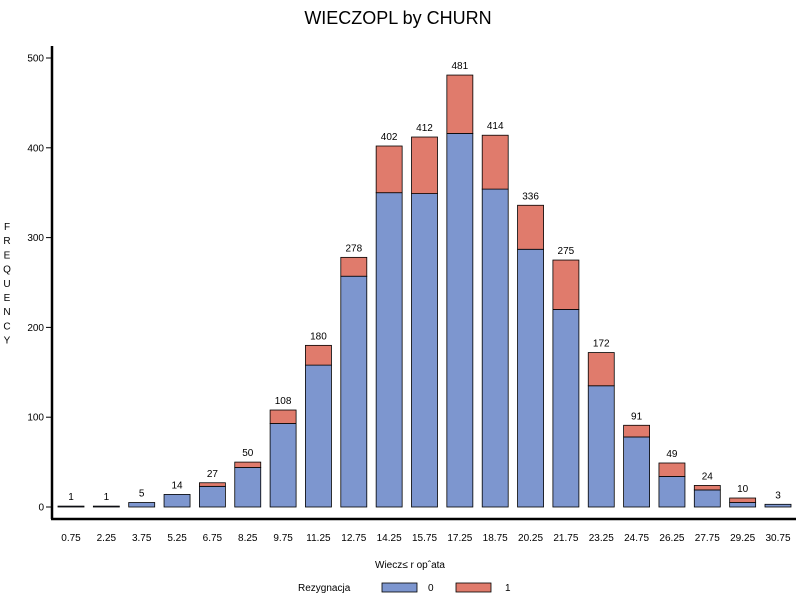  I want to click on data-label-7: 180, so click(318, 336).